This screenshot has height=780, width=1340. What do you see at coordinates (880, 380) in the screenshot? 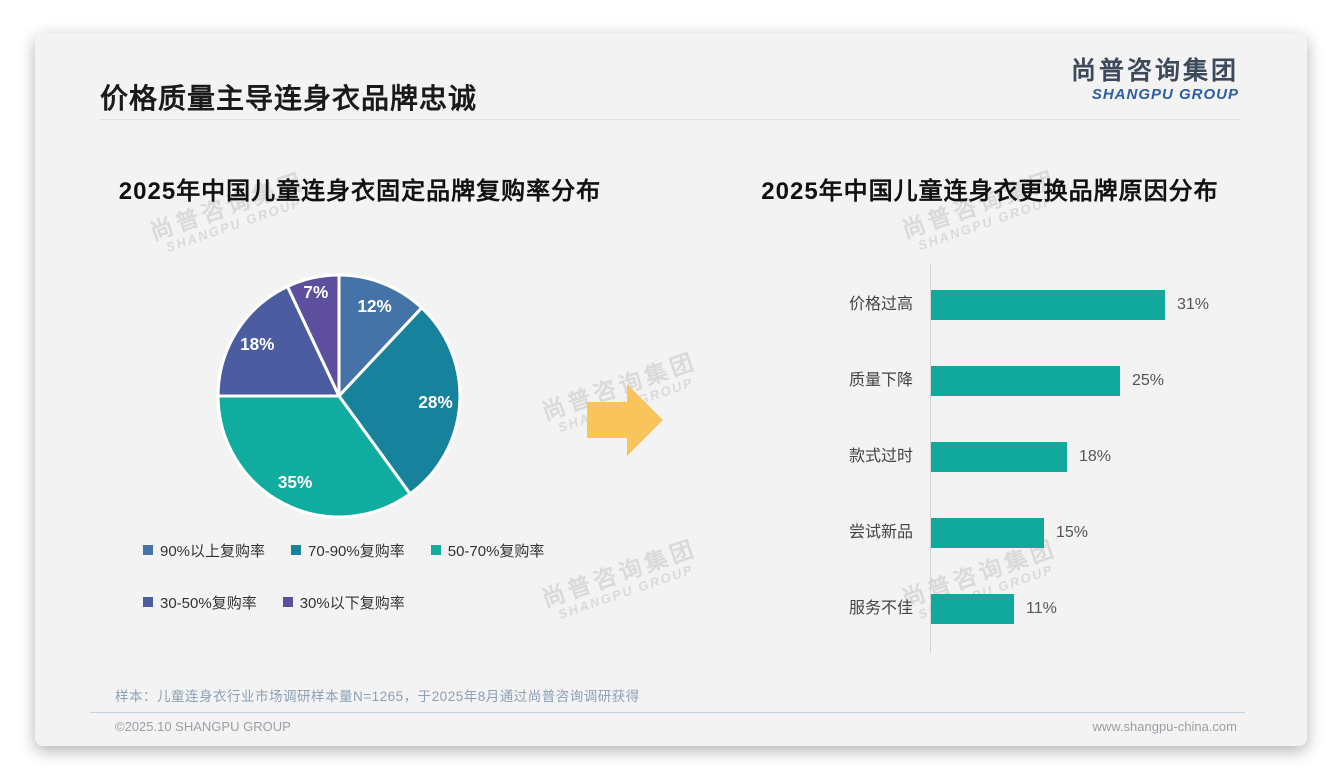
I see `bar-category-label: 质量下降` at bounding box center [880, 380].